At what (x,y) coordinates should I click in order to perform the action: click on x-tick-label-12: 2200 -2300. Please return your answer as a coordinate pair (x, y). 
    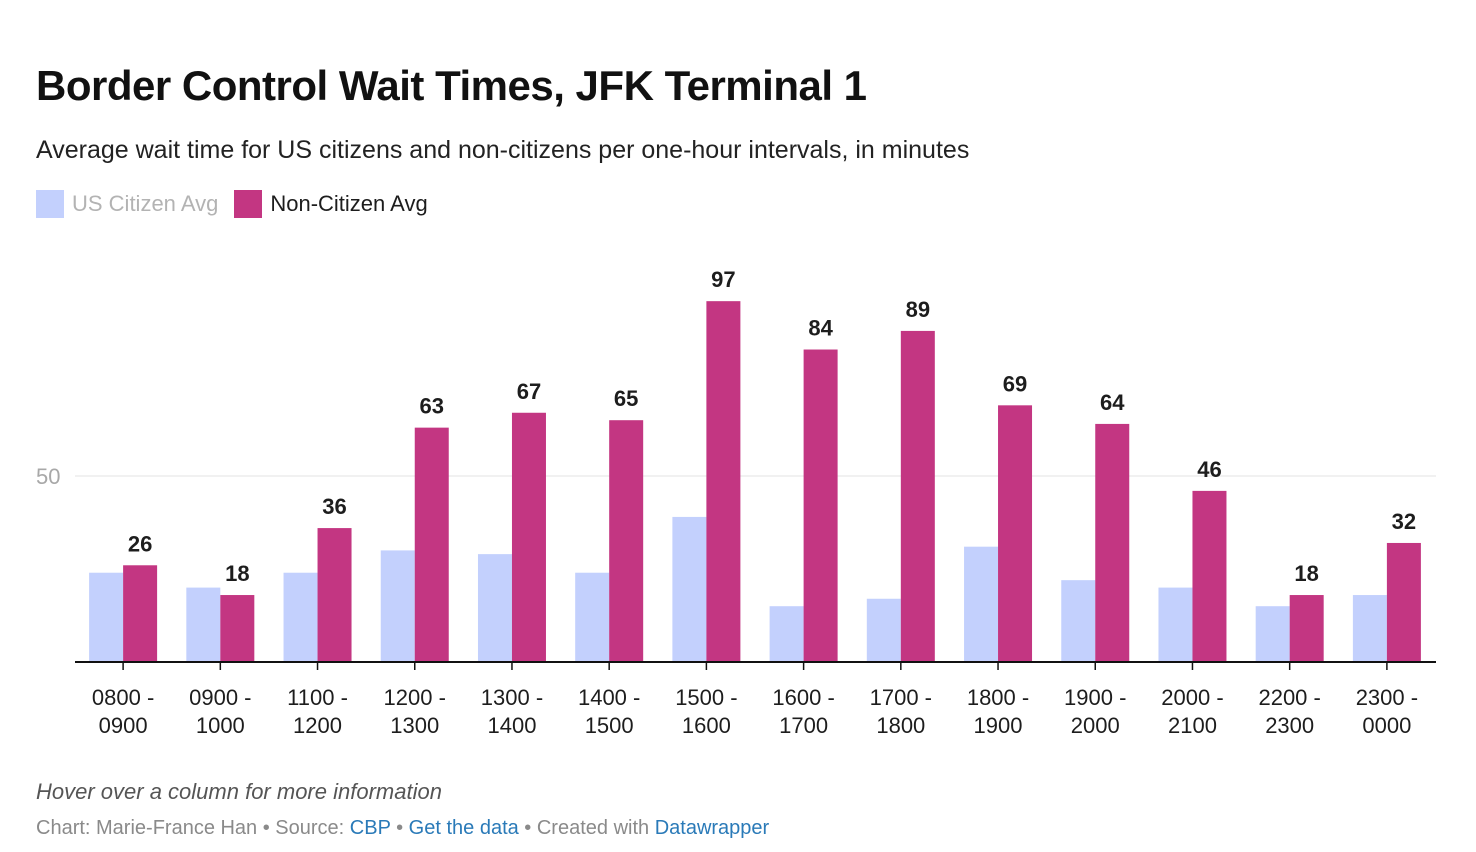
    Looking at the image, I should click on (1289, 711).